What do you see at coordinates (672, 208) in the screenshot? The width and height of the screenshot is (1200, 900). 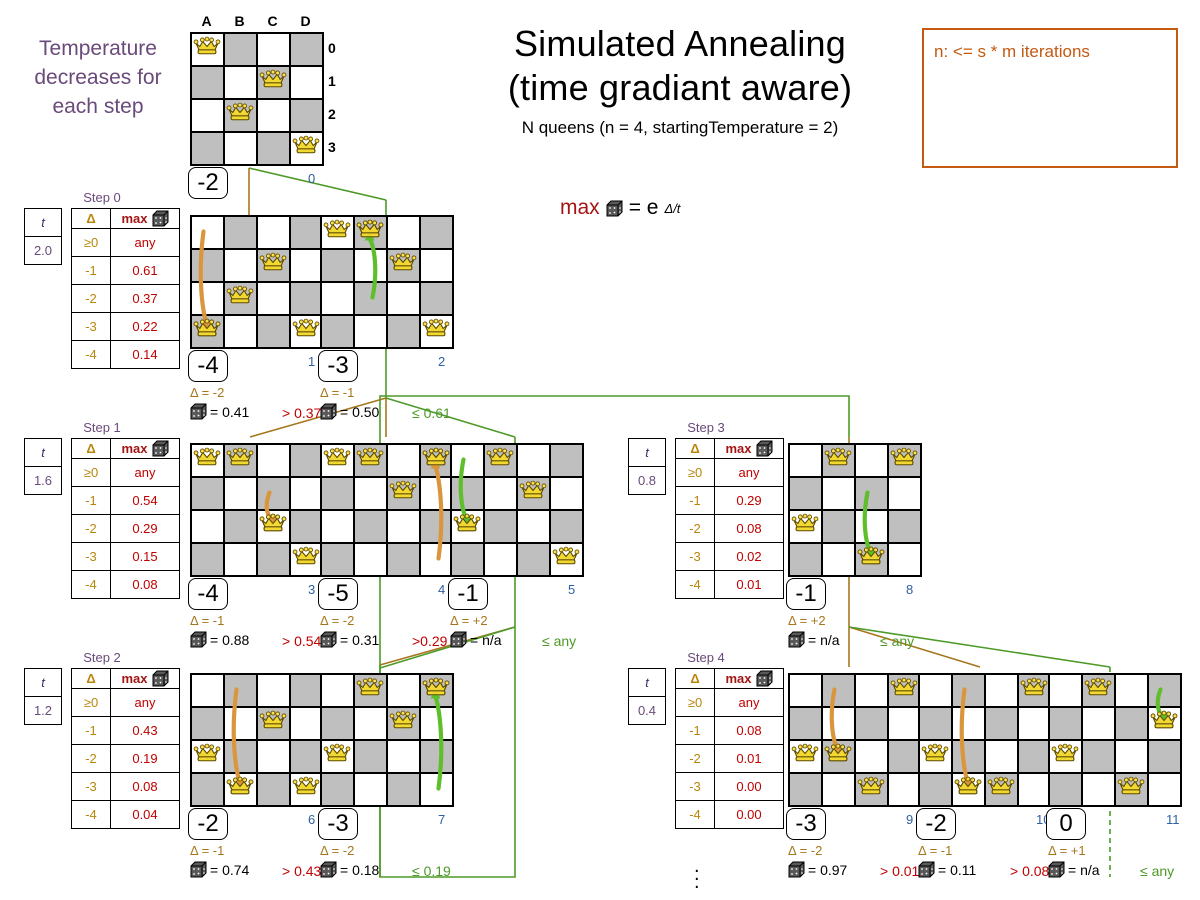 I see `formula-exponent: Δ/t` at bounding box center [672, 208].